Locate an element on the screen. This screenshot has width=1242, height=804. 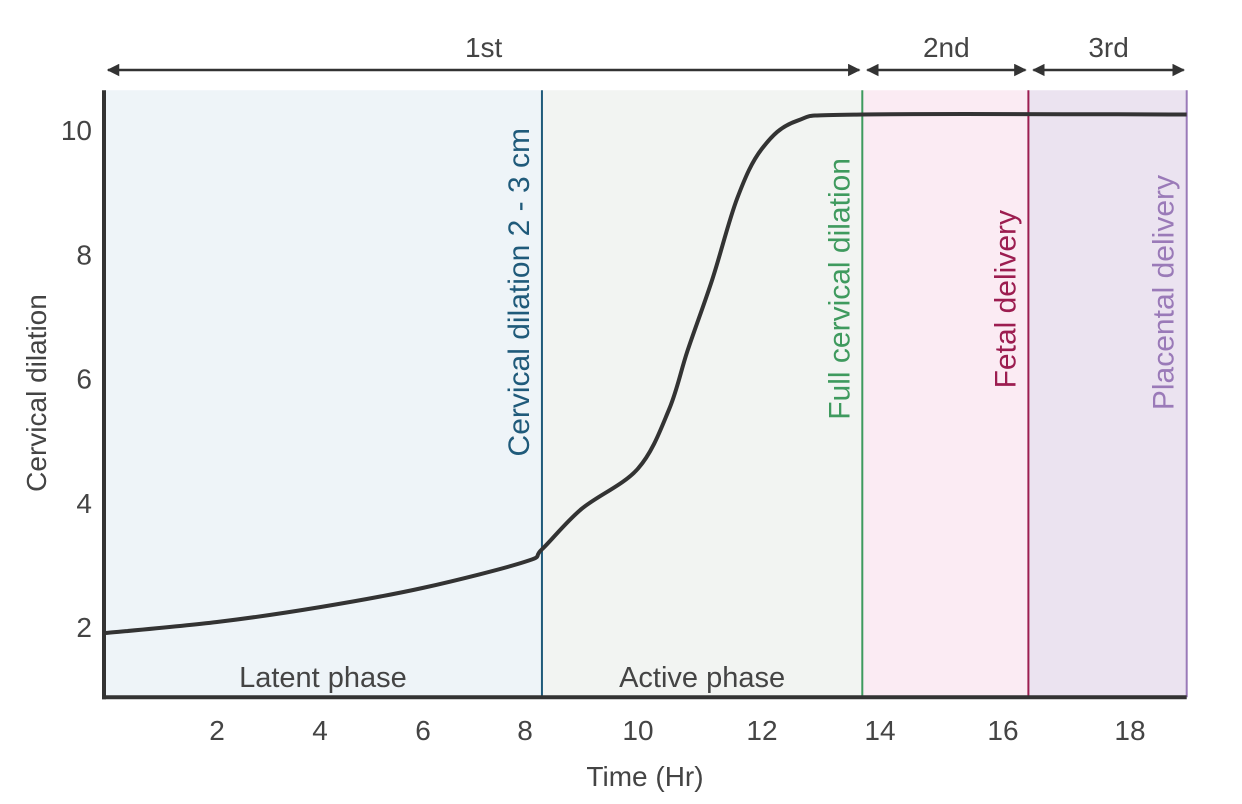
y-tick-label: 6 is located at coordinates (84, 379).